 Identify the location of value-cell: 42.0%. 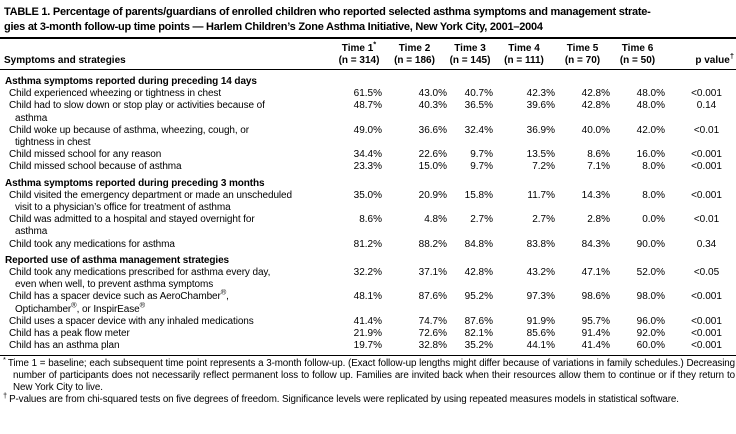
(650, 130).